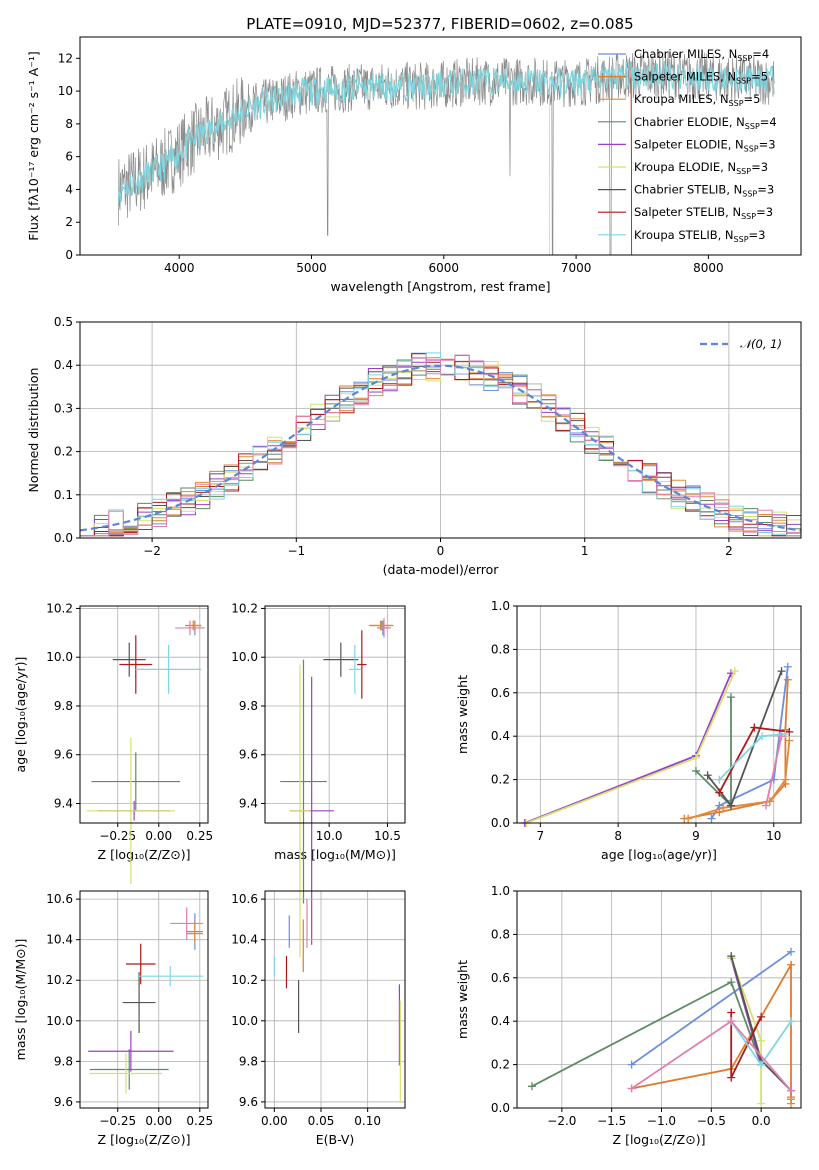 This screenshot has height=1170, width=819. What do you see at coordinates (659, 854) in the screenshot?
I see `x-axis-label: age [log₁₀(age/yr)]` at bounding box center [659, 854].